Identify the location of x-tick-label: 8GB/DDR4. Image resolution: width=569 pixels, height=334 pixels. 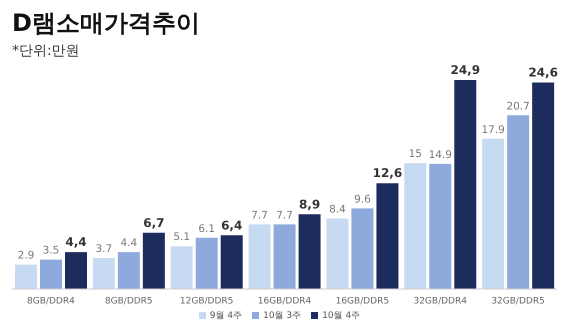
(51, 301).